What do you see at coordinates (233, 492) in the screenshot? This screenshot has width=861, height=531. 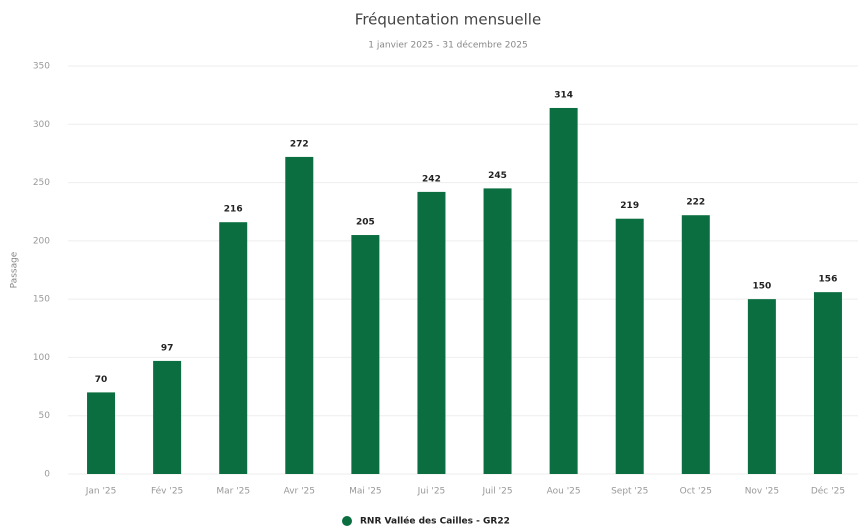 I see `x-tick-label: Mar '25` at bounding box center [233, 492].